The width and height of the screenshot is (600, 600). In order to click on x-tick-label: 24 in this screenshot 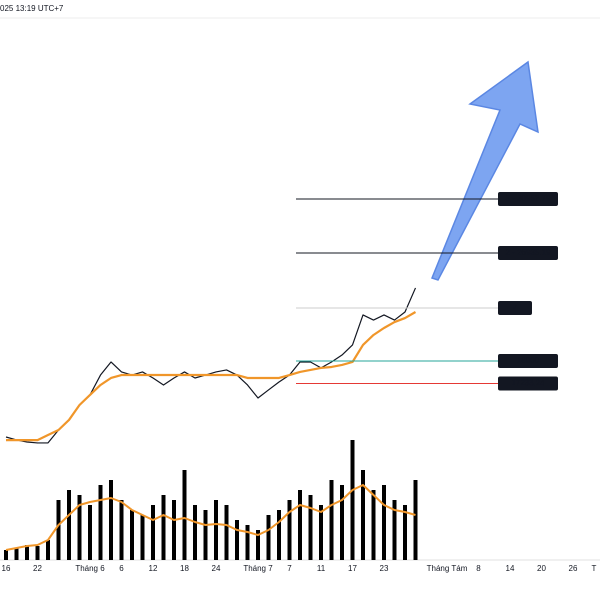, I will do `click(216, 568)`.